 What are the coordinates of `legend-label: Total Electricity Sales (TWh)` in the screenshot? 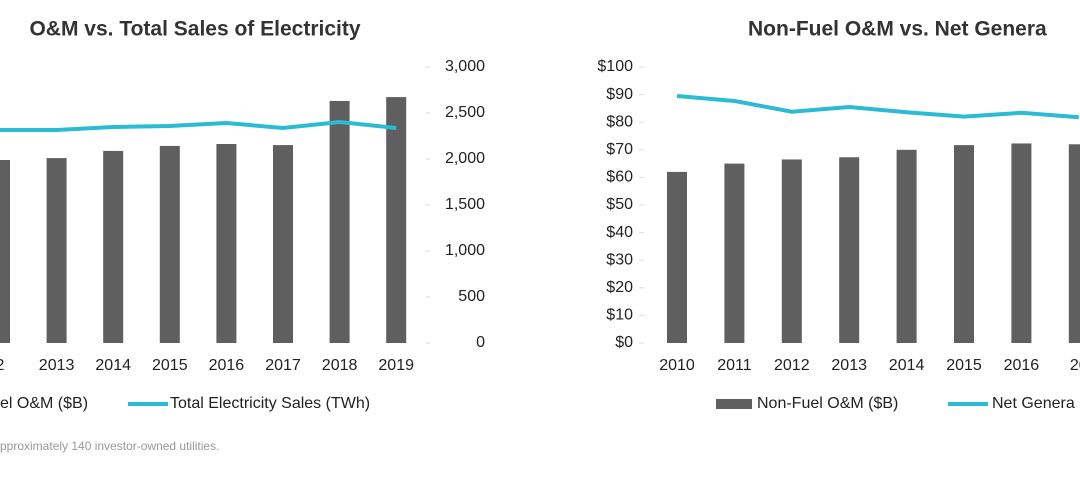 It's located at (270, 403).